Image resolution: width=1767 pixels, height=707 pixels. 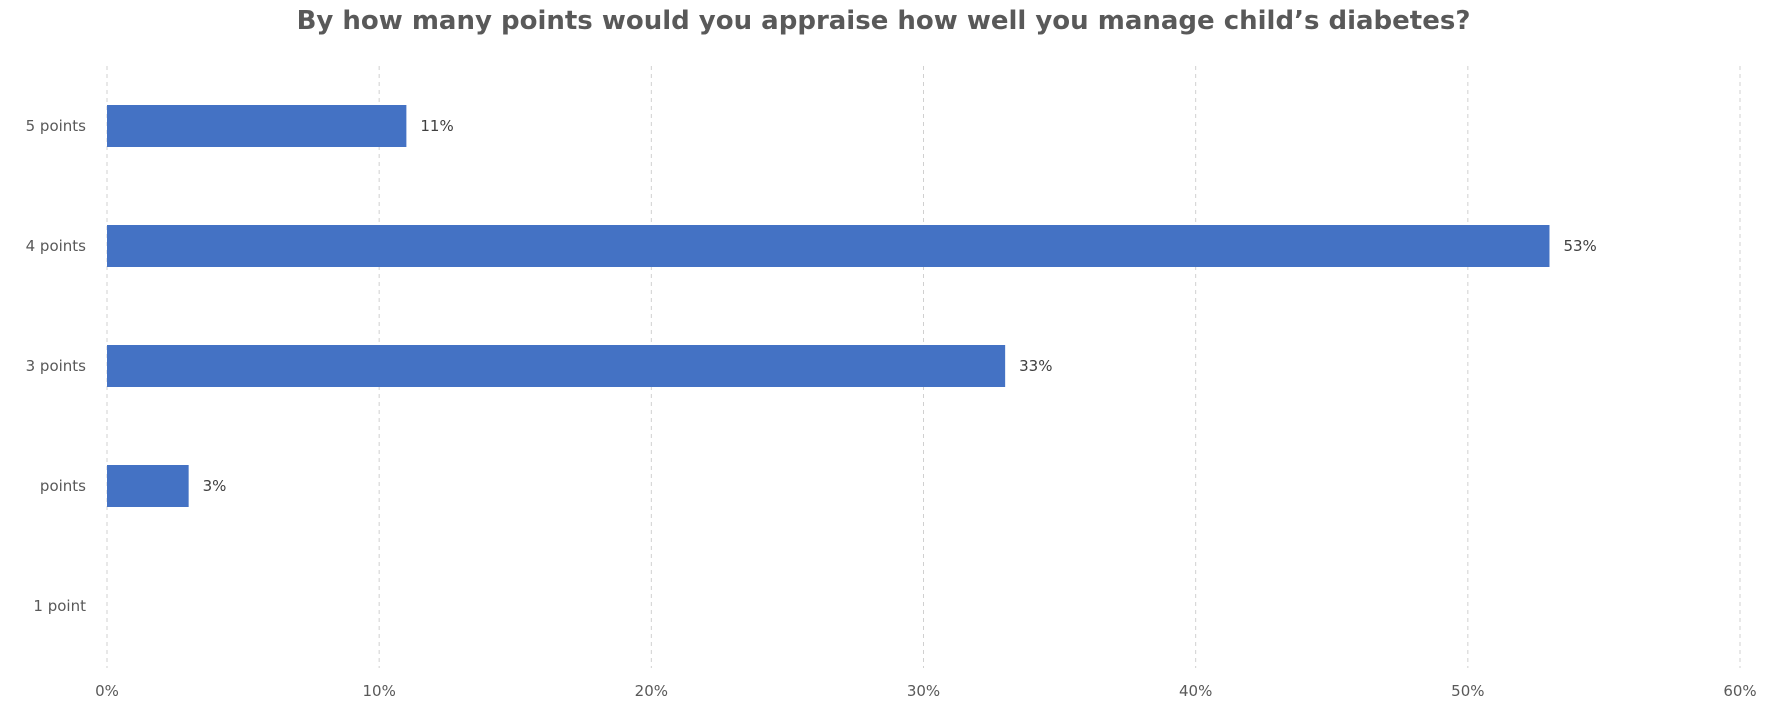 I want to click on x-tick-label: 40%, so click(x=1195, y=691).